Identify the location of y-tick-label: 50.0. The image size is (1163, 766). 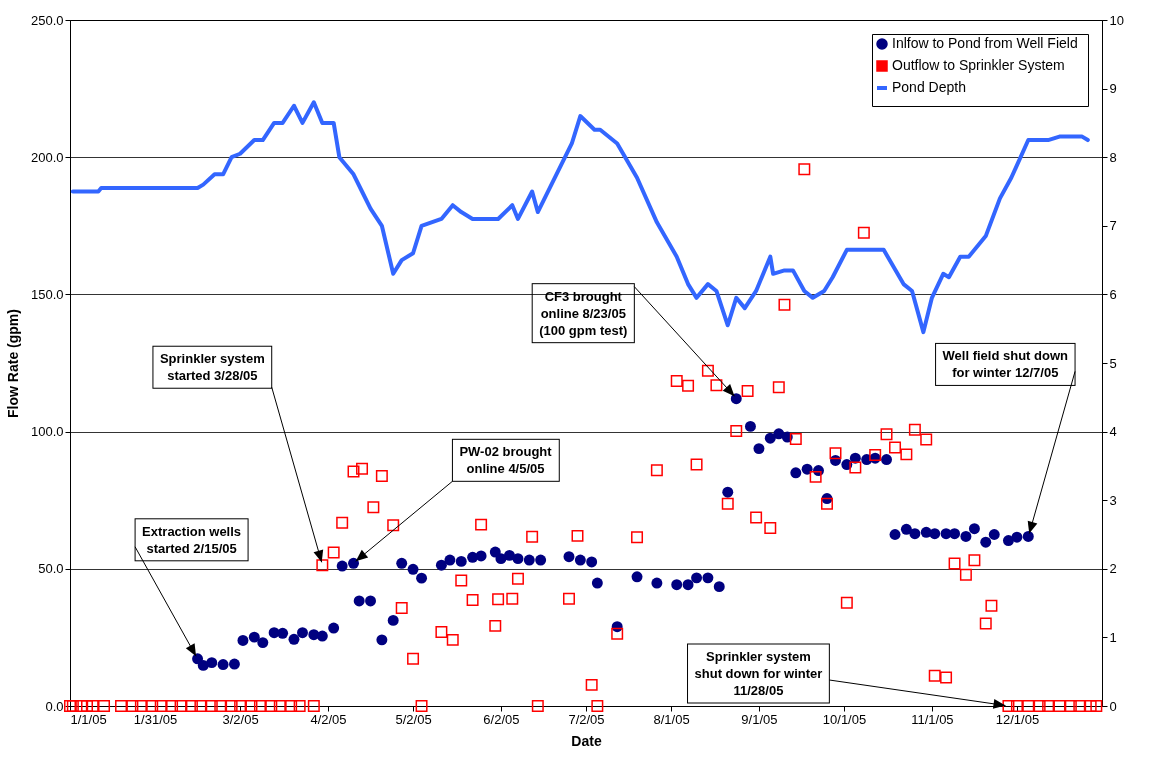
(51, 569).